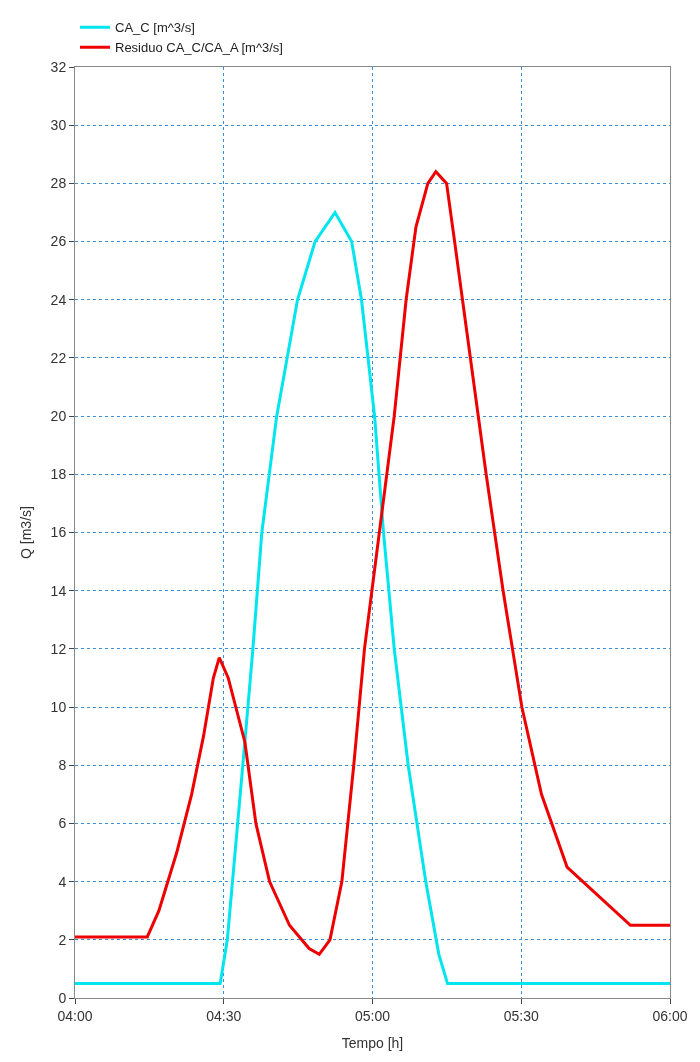 The width and height of the screenshot is (700, 1062). I want to click on legend-label: Residuo CA_C/CA_A [m^3/s], so click(199, 48).